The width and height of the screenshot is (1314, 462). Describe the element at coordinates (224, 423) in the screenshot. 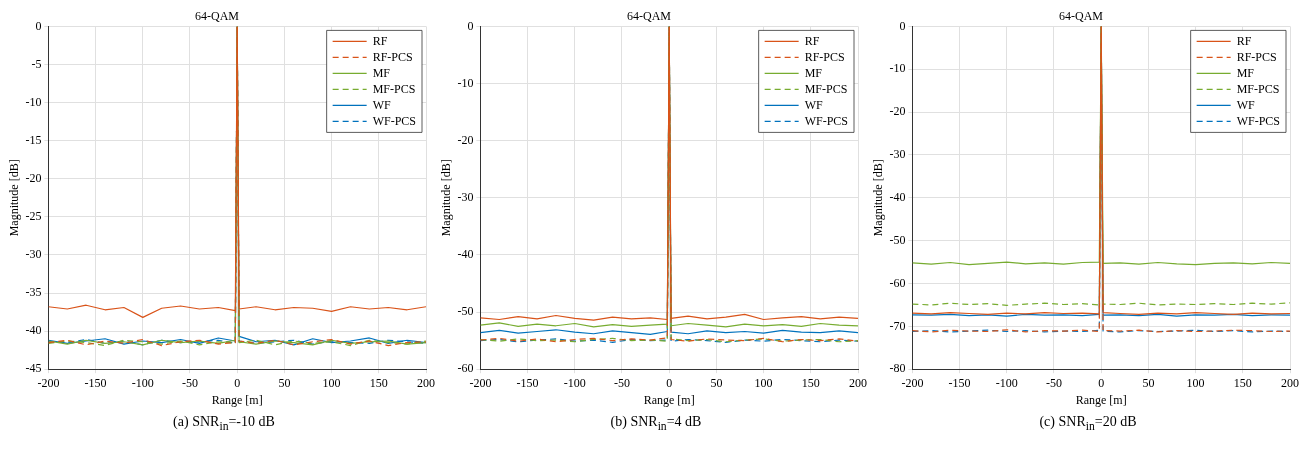

I see `text: (a) SNR$_{in}$=-10 dB` at that location.